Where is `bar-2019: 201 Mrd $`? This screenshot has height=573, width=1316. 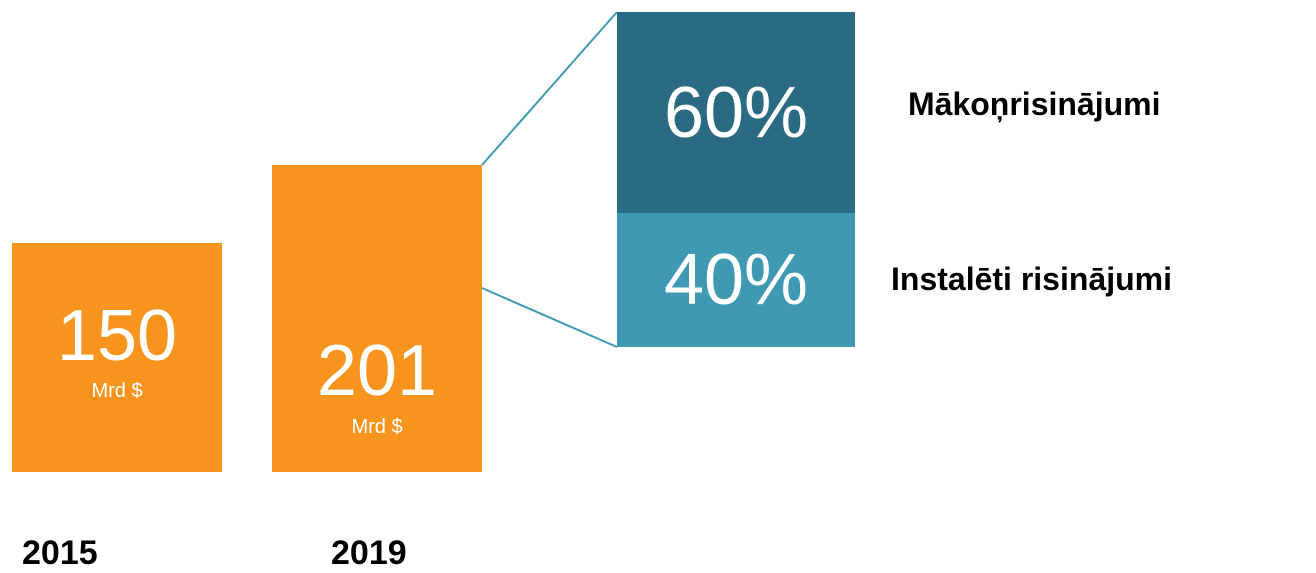 bar-2019: 201 Mrd $ is located at coordinates (377, 318).